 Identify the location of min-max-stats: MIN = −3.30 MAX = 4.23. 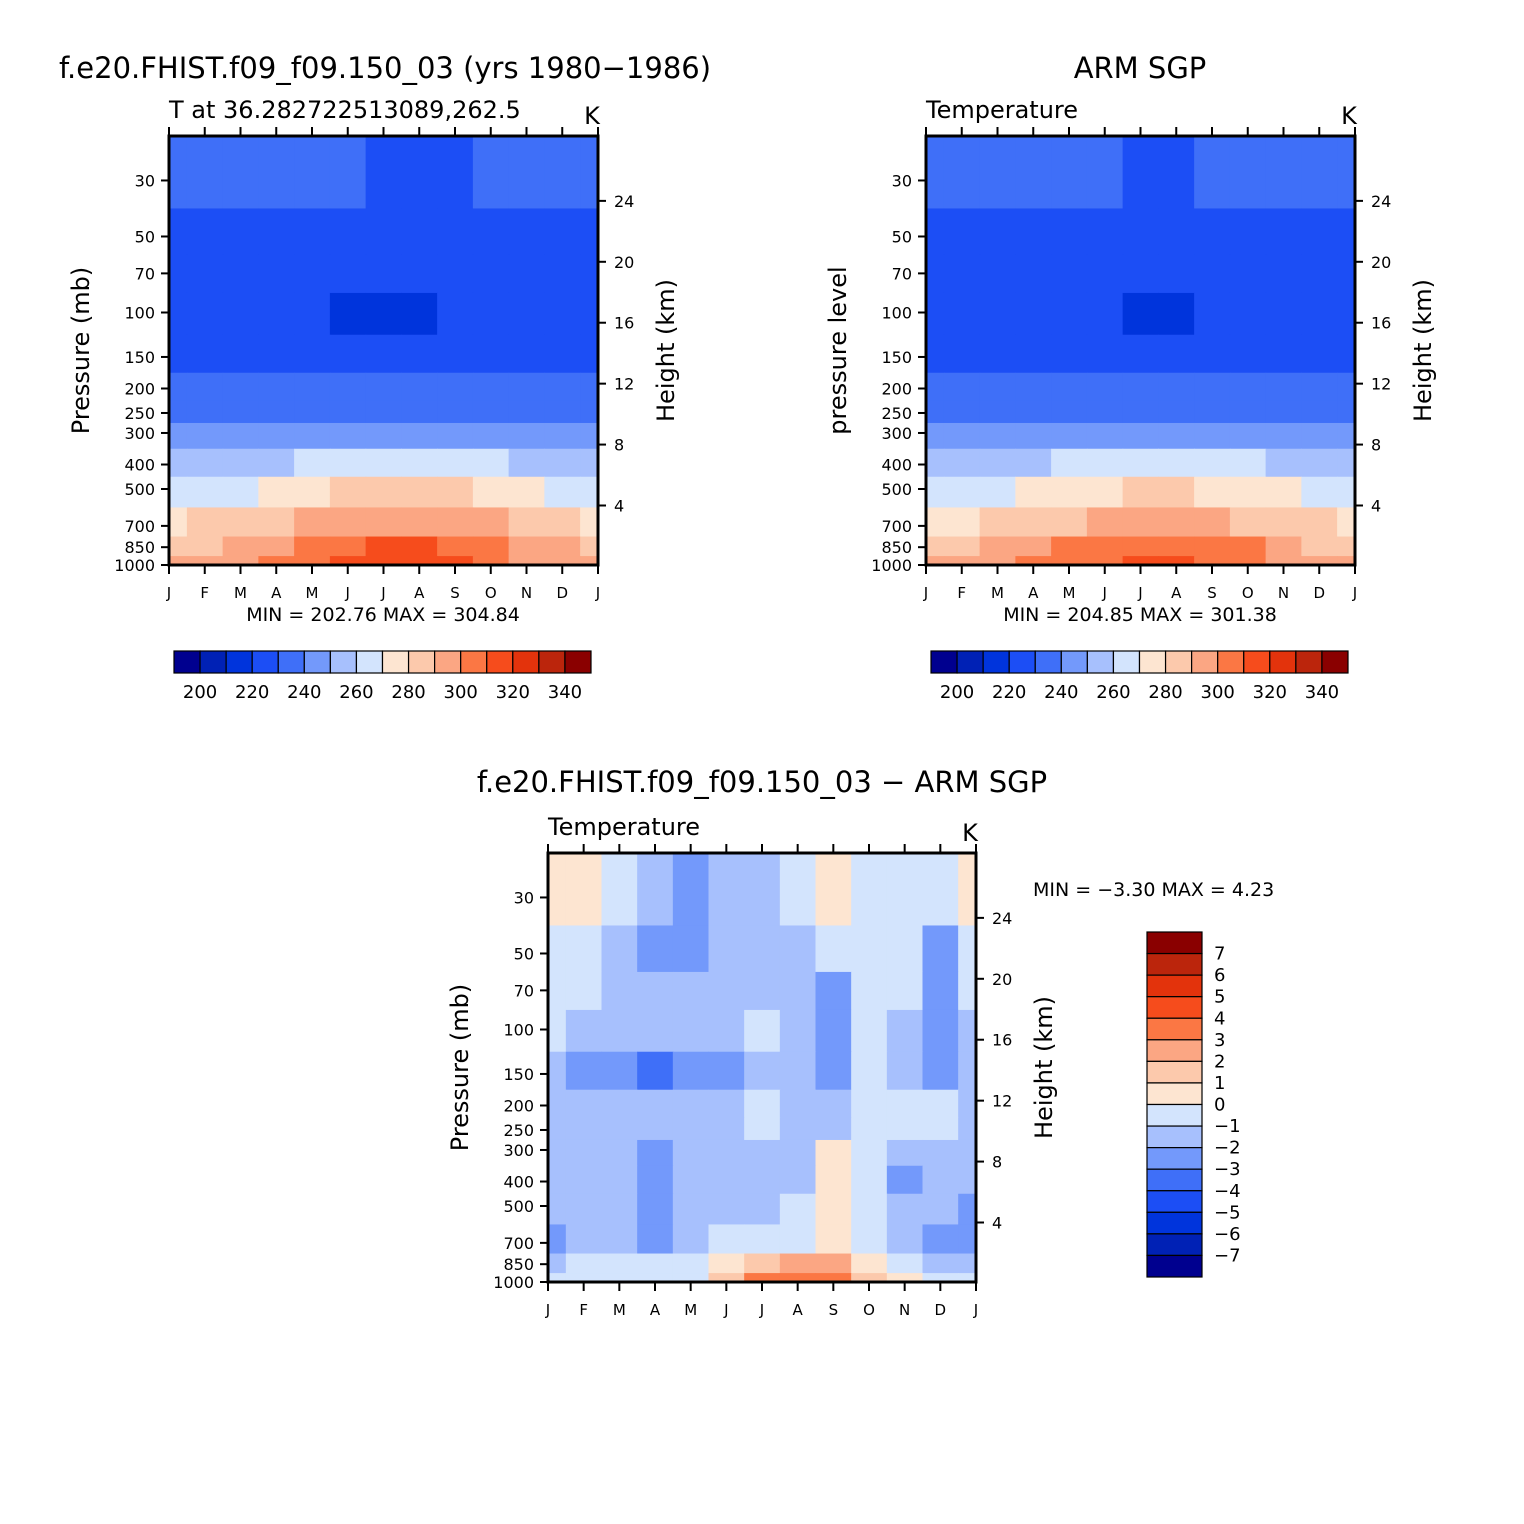
(1153, 890).